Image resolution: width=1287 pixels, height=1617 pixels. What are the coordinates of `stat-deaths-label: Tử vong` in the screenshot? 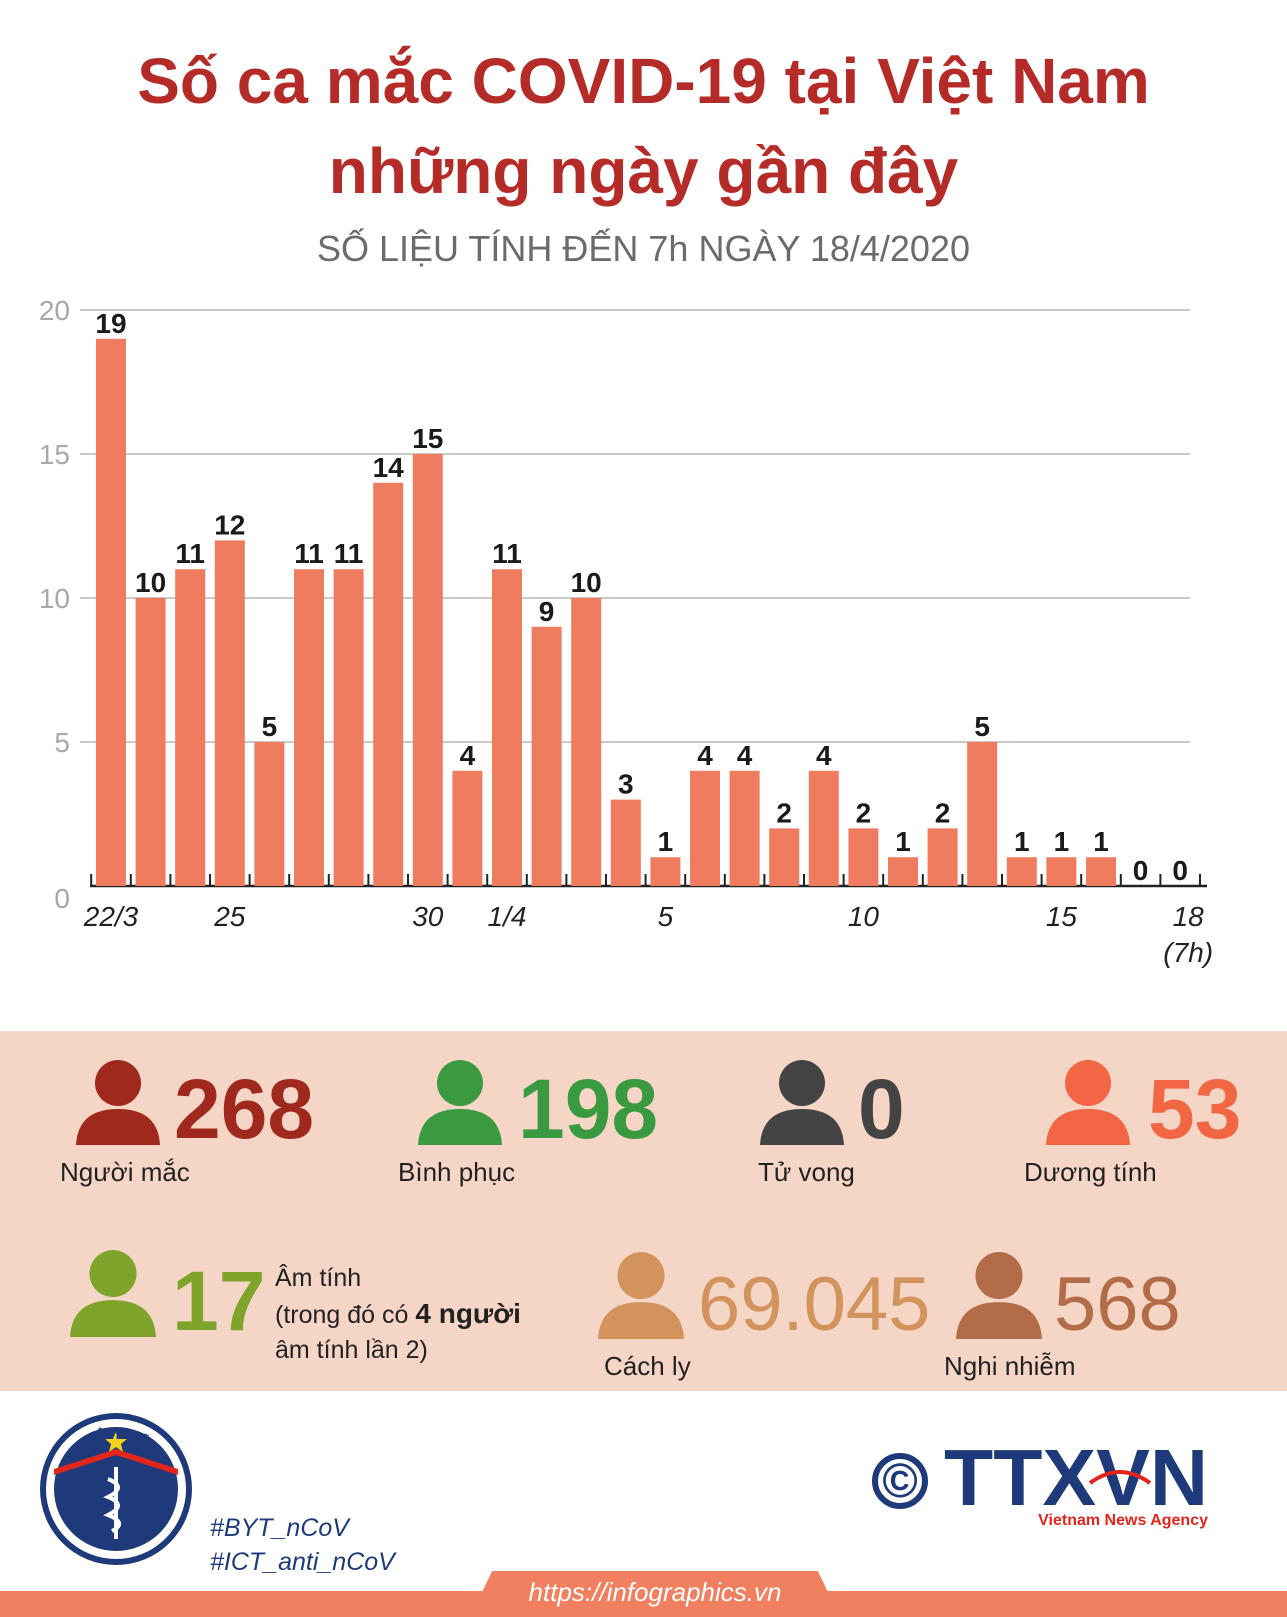 It's located at (806, 1172).